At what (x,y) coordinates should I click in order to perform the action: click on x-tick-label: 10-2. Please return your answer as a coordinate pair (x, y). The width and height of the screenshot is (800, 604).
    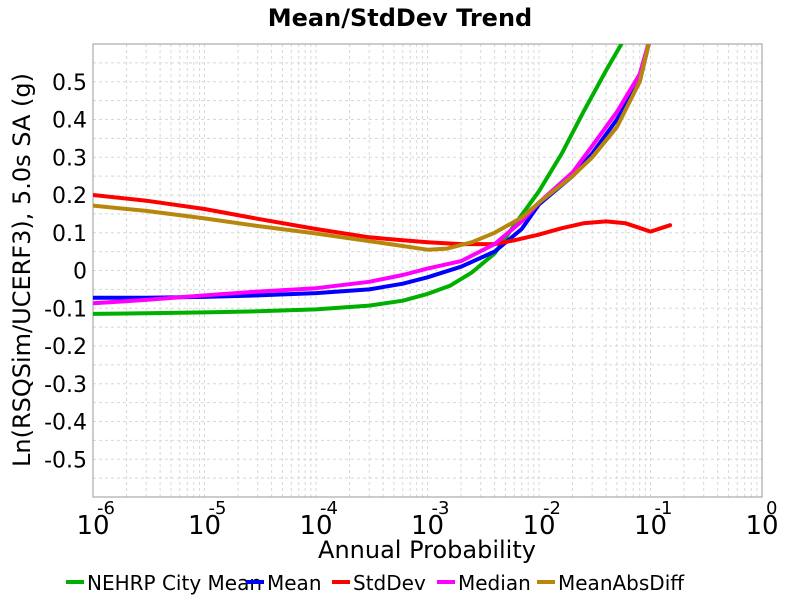
    Looking at the image, I should click on (541, 519).